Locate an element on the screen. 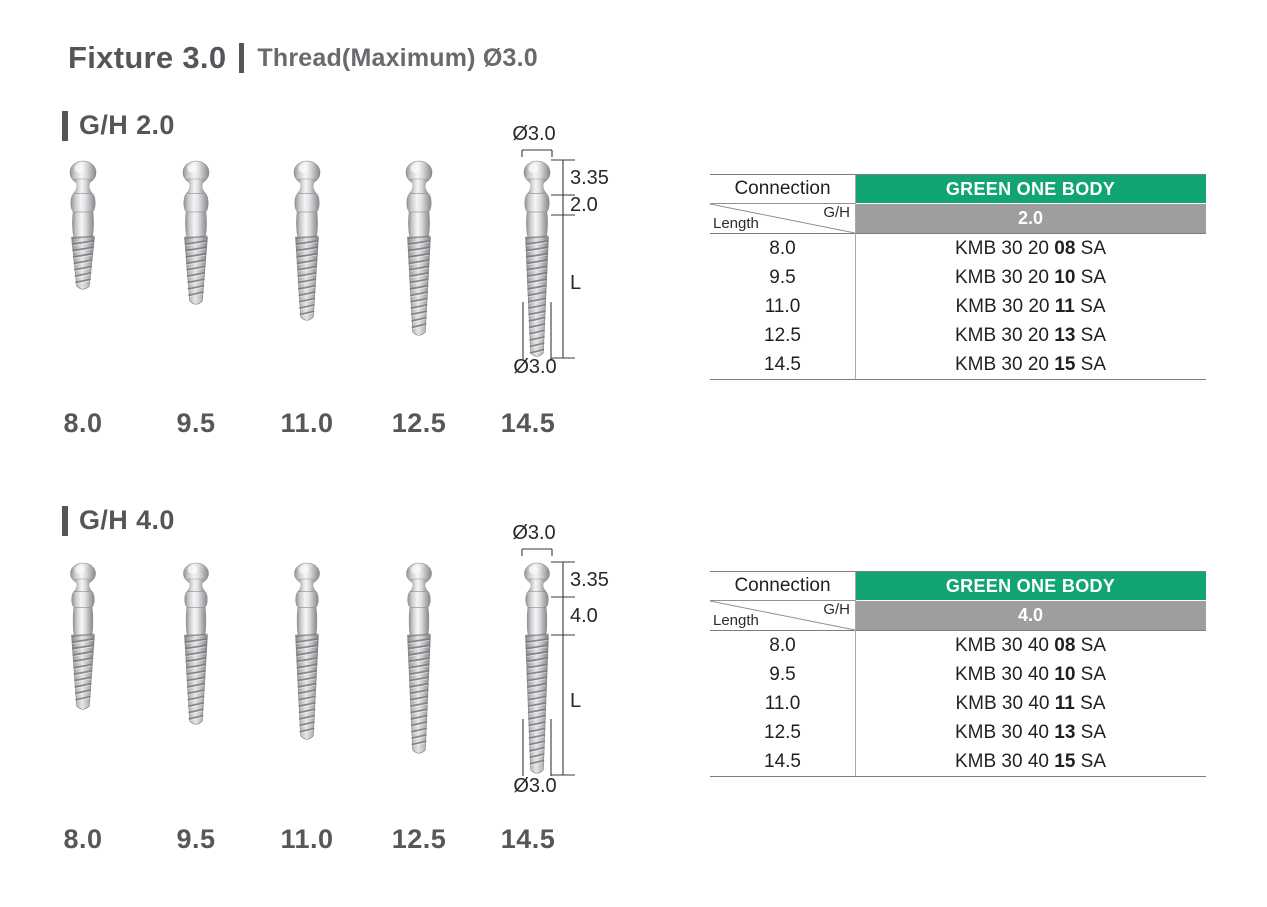 Image resolution: width=1267 pixels, height=907 pixels. table-row: 12.5 KMB 30 20 13 SA is located at coordinates (958, 335).